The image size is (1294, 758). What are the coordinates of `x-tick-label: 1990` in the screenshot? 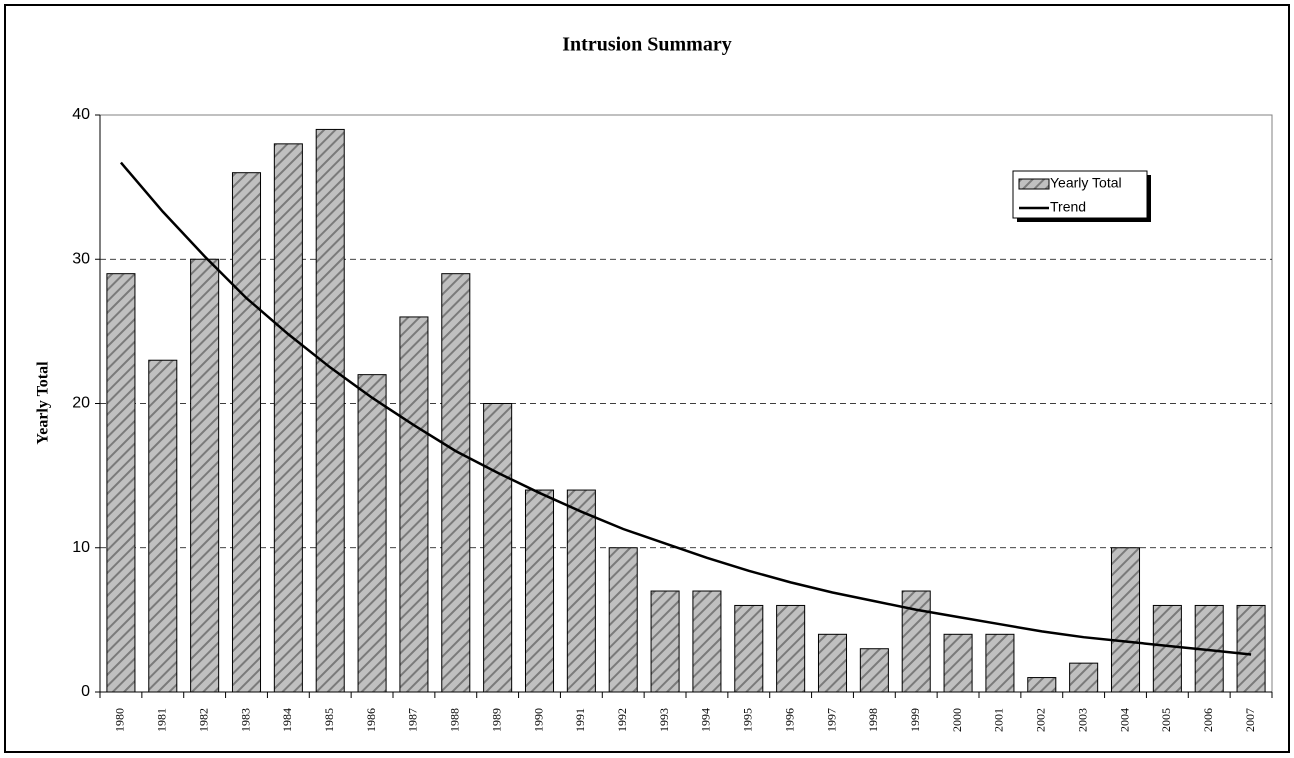 It's located at (538, 720).